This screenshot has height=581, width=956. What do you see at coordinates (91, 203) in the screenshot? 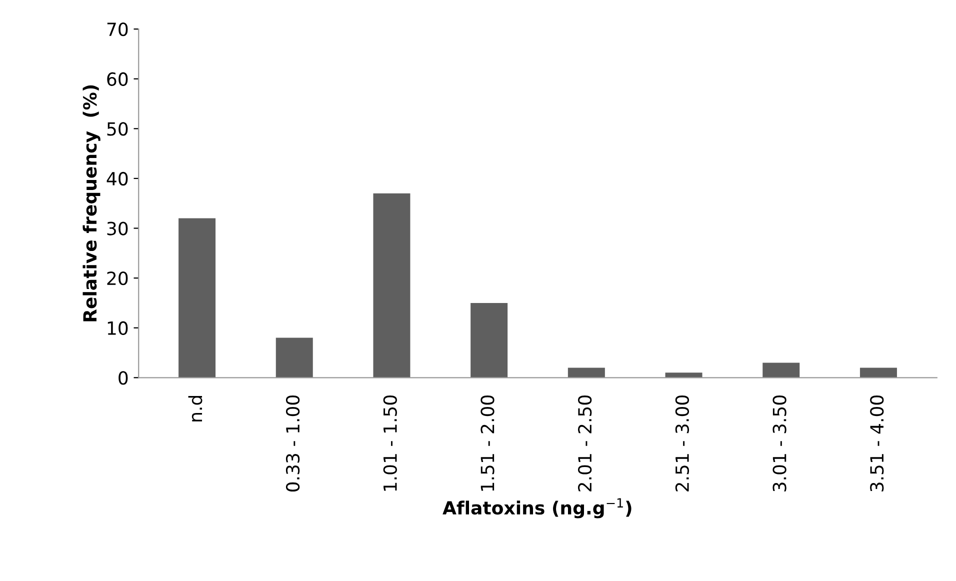
I see `y-axis-title: Relative frequency (%)` at bounding box center [91, 203].